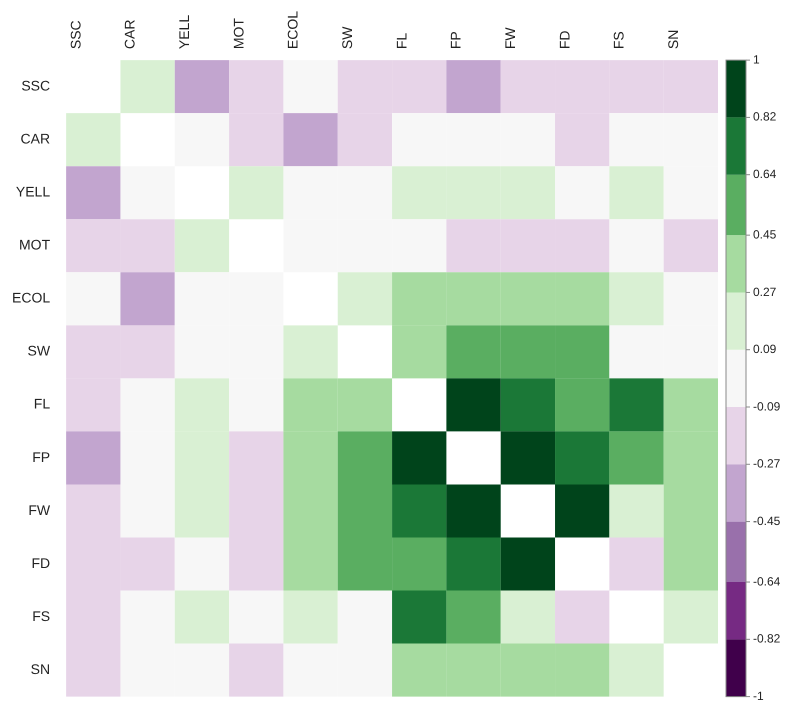 The image size is (788, 713). What do you see at coordinates (31, 298) in the screenshot?
I see `y-tick-label: ECOL` at bounding box center [31, 298].